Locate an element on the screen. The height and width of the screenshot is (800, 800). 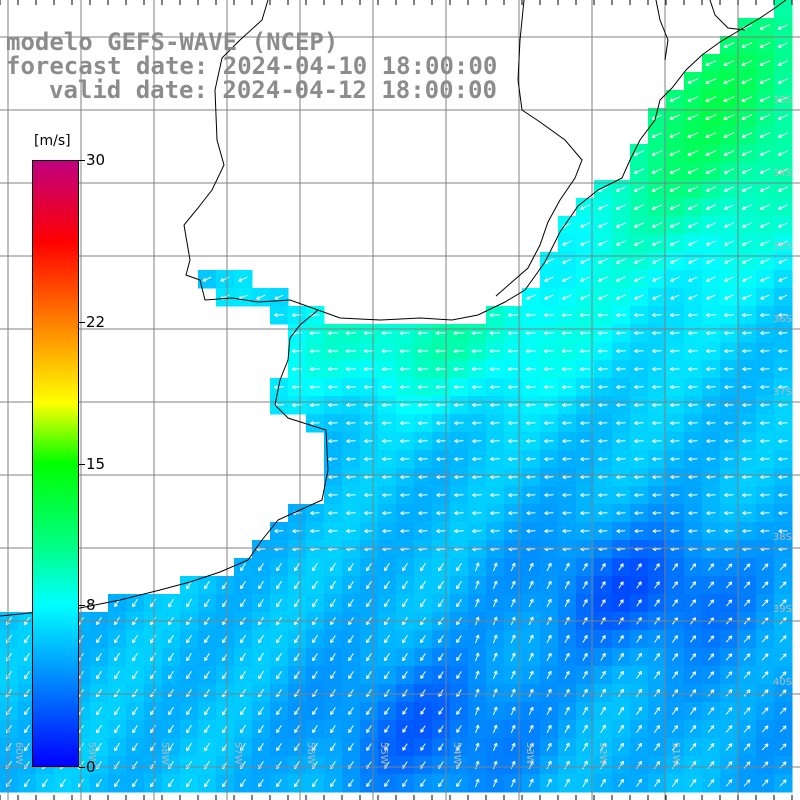
colorbar-unit: [m/s] is located at coordinates (52, 141).